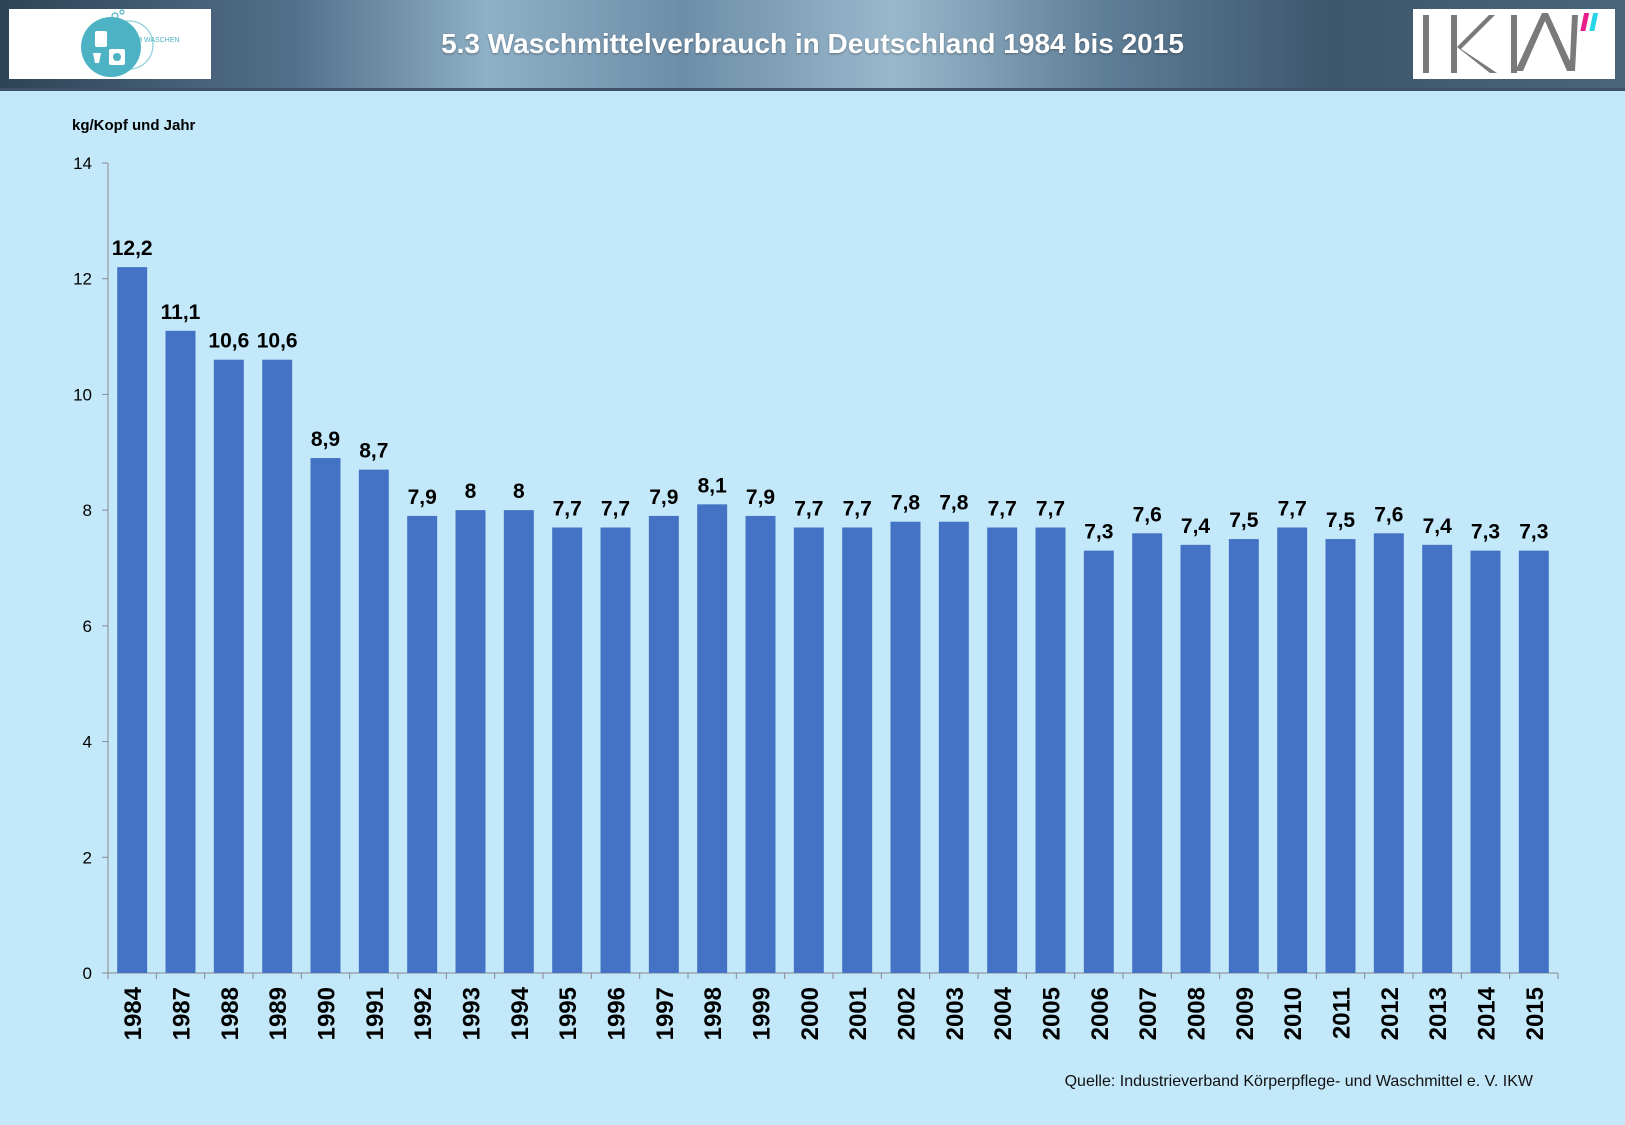 This screenshot has width=1625, height=1125. Describe the element at coordinates (87, 973) in the screenshot. I see `y-tick-label: 0` at that location.